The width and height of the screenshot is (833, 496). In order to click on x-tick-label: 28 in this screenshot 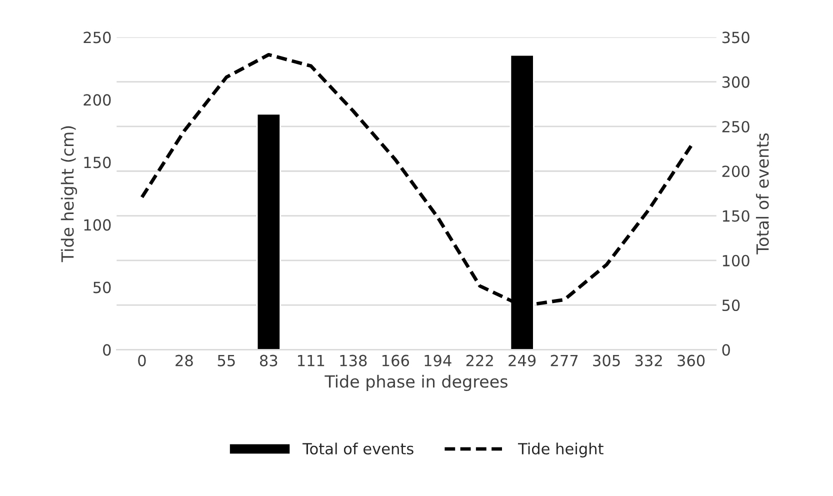, I will do `click(184, 360)`.